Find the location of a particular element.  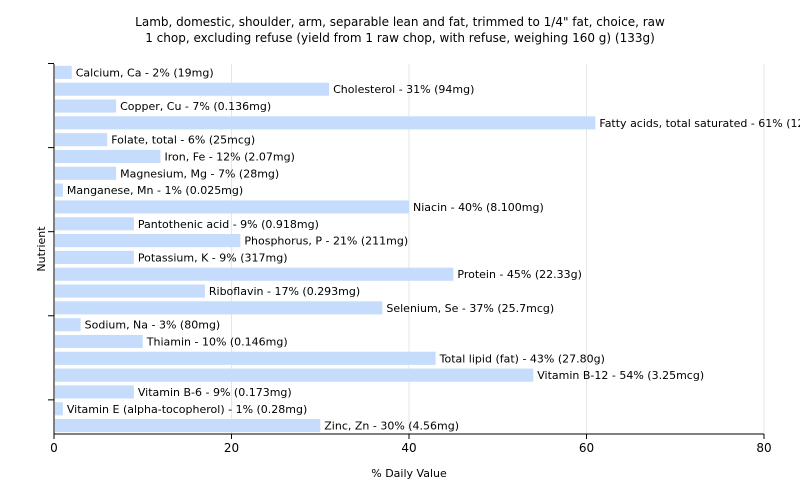

bar-label-10: Phosphorus, P - 21% (211mg) is located at coordinates (326, 241).